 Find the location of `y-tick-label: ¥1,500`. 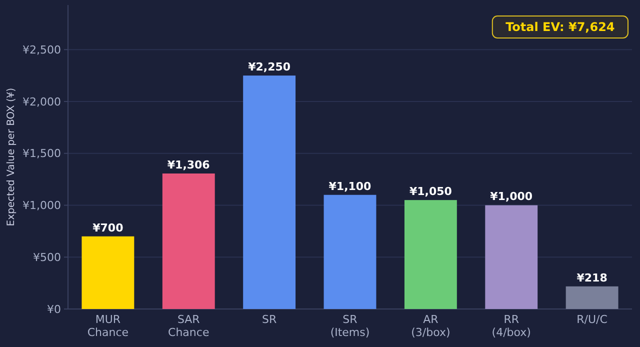

y-tick-label: ¥1,500 is located at coordinates (41, 153).